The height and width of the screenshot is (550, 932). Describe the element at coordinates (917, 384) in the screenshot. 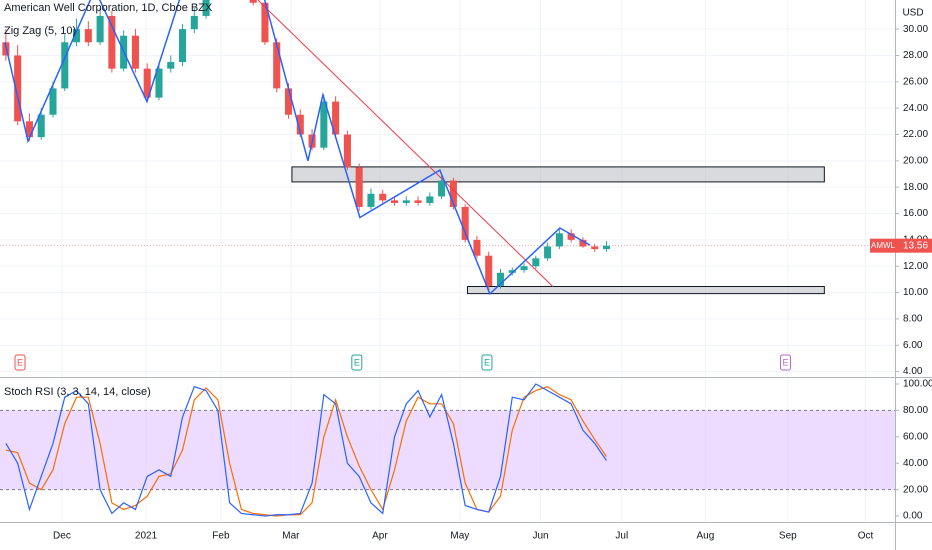

I see `y-tick-label: 100.00` at that location.